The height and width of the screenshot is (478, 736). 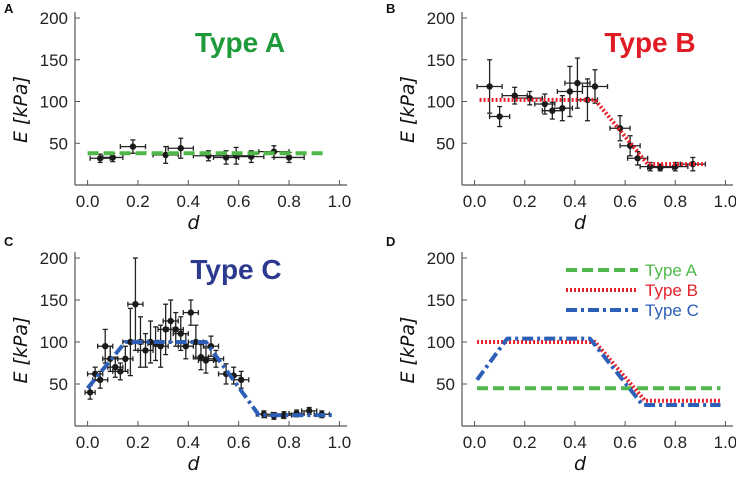 I want to click on panel-letter: C, so click(x=9, y=241).